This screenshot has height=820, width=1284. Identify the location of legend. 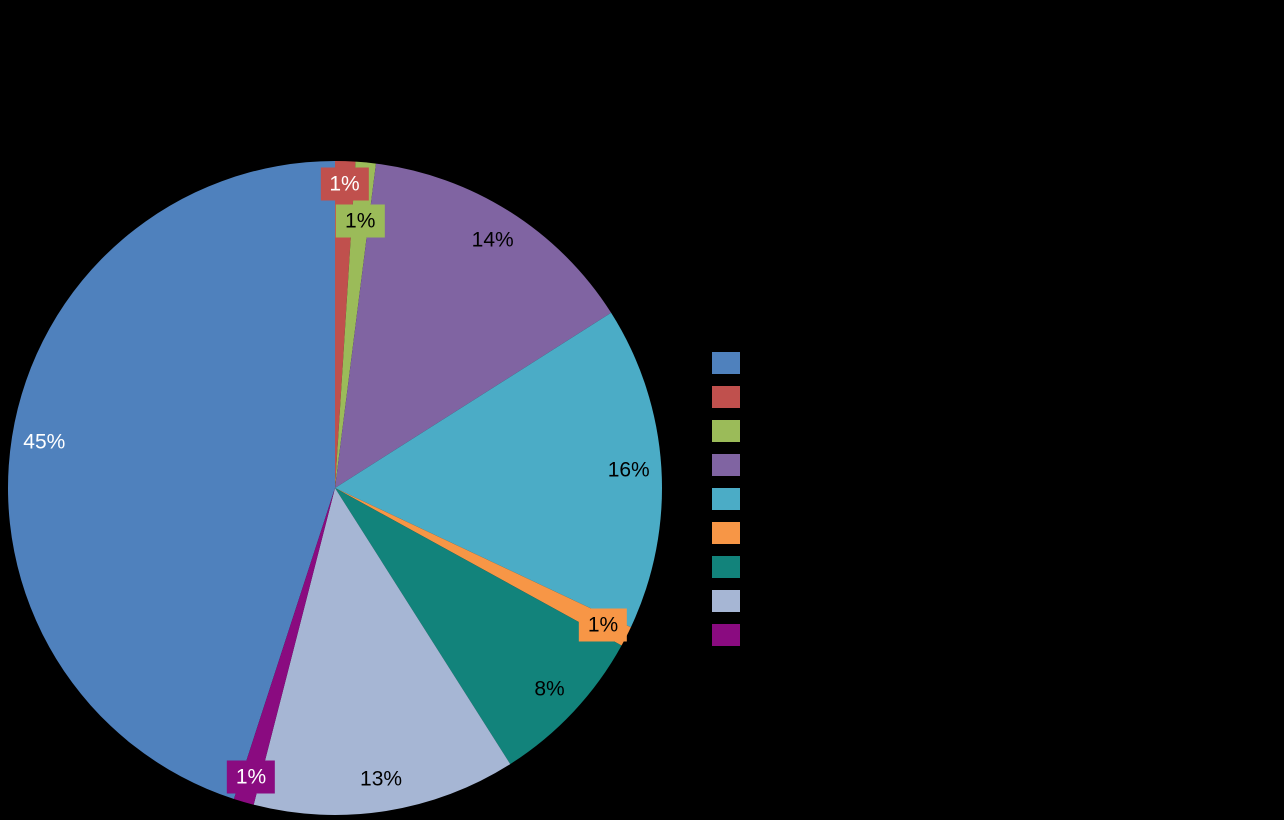
(726, 499).